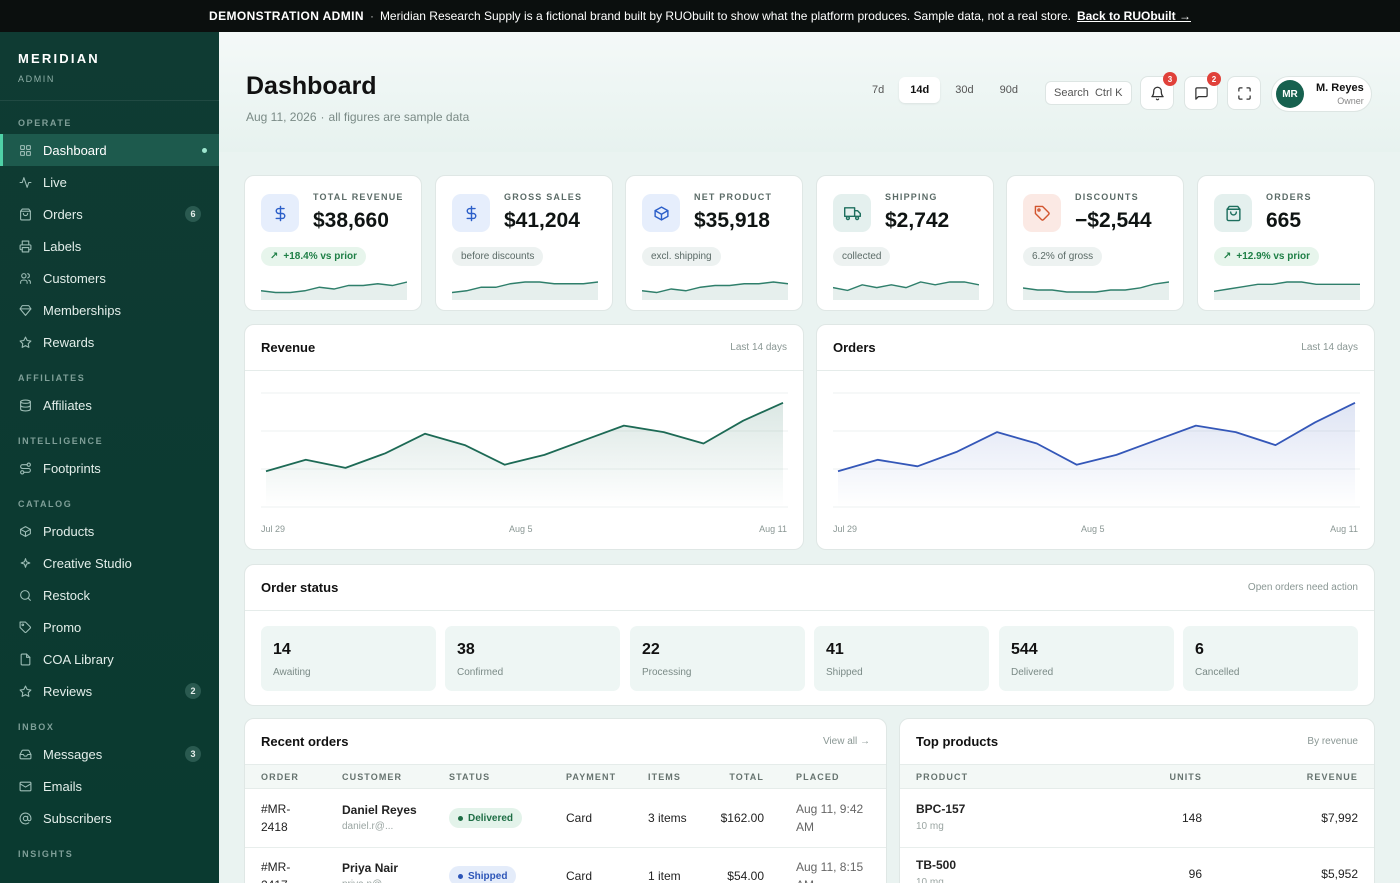 The image size is (1400, 883). Describe the element at coordinates (878, 90) in the screenshot. I see `range-7d: 7d` at that location.